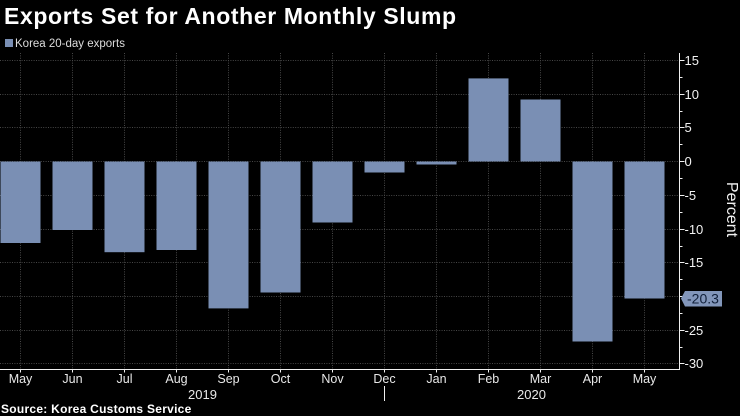  Describe the element at coordinates (694, 229) in the screenshot. I see `svg-text: -10` at that location.